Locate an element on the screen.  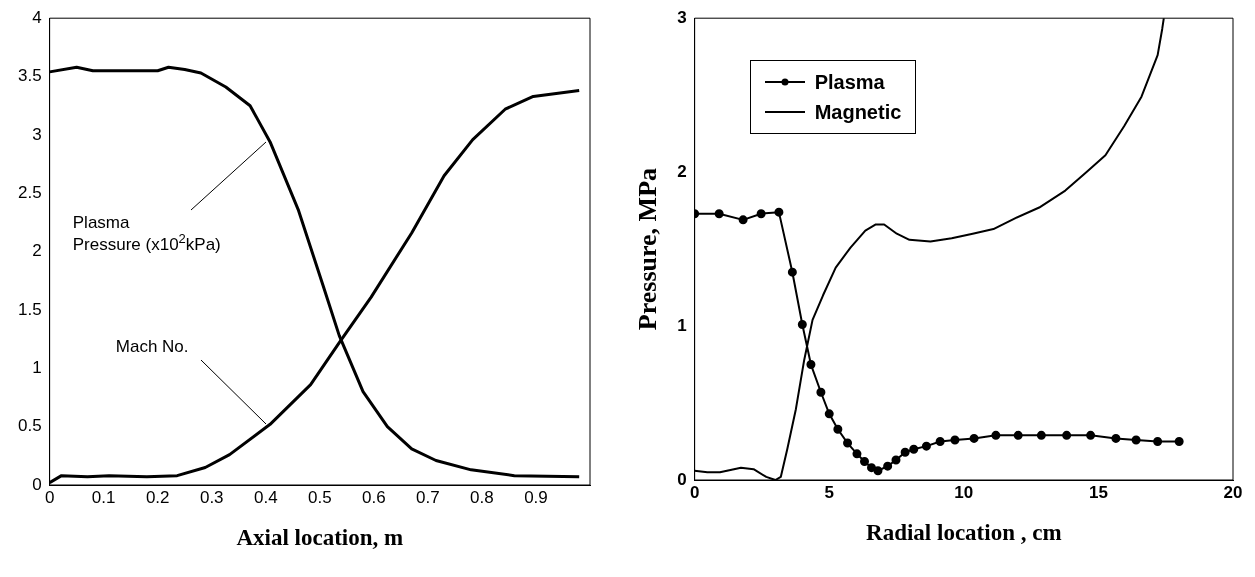
annotation: Mach No. is located at coordinates (152, 347).